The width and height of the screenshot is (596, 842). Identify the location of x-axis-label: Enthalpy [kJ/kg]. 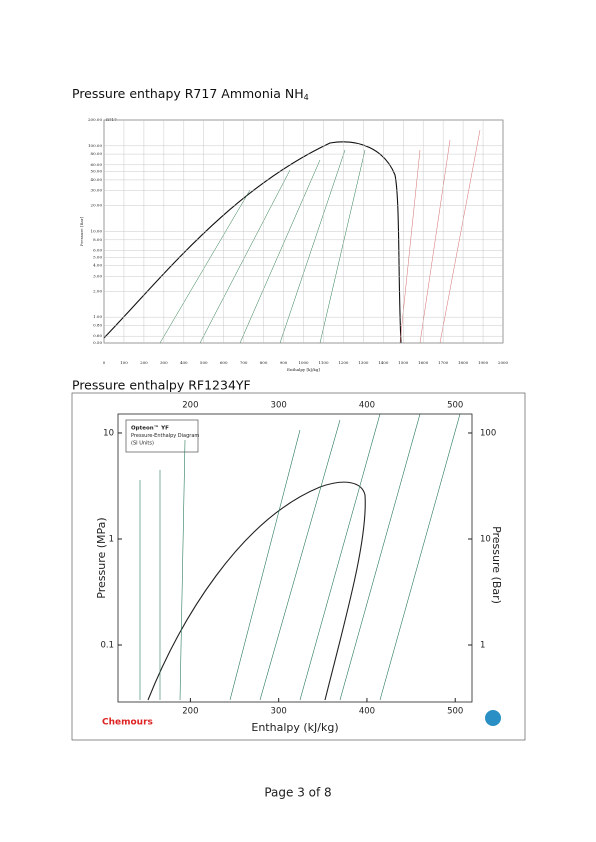
(303, 369).